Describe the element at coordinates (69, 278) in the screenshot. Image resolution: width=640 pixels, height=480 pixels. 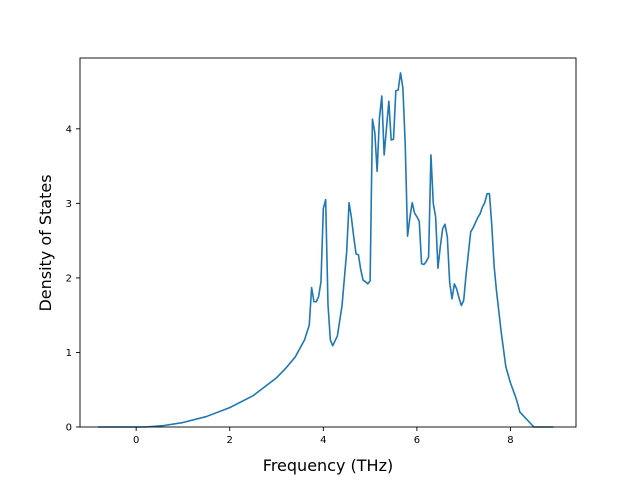
I see `y-tick-label: 2` at that location.